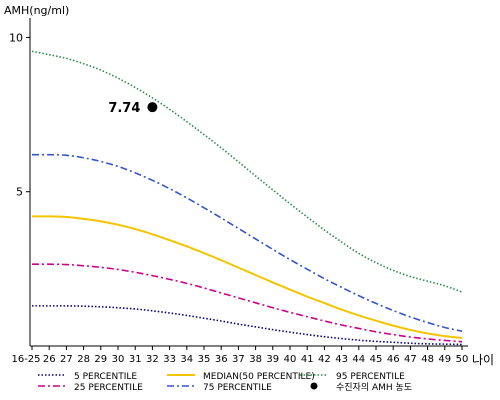 This screenshot has height=400, width=500. Describe the element at coordinates (135, 359) in the screenshot. I see `x-tick-label: 31` at that location.